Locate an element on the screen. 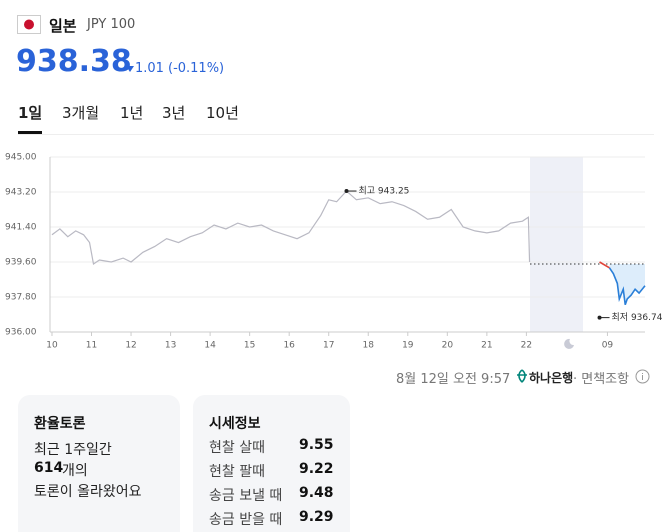 The width and height of the screenshot is (670, 532). currency-name: 일본 is located at coordinates (63, 26).